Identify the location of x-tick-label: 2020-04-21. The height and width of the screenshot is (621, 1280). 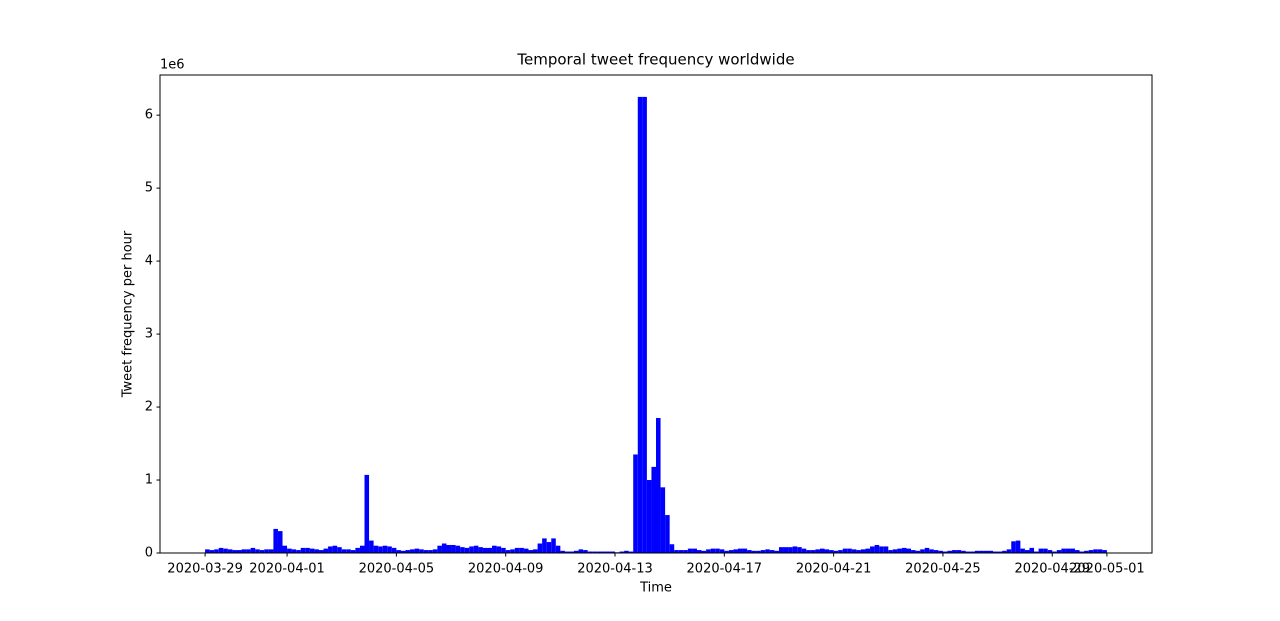
(834, 569).